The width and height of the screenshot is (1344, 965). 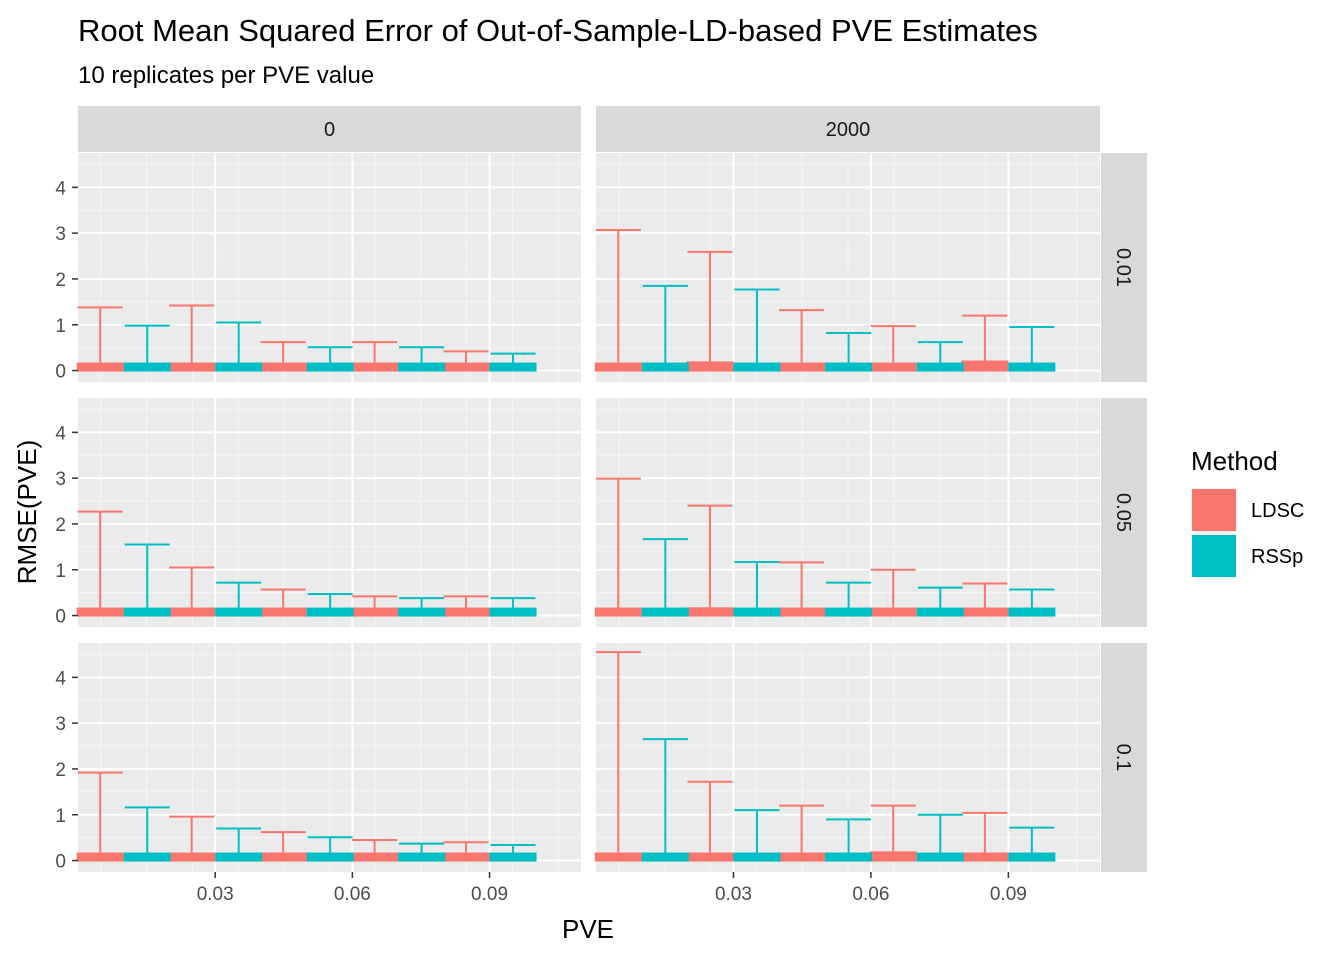 I want to click on row-strip-label: 0.1, so click(x=1123, y=758).